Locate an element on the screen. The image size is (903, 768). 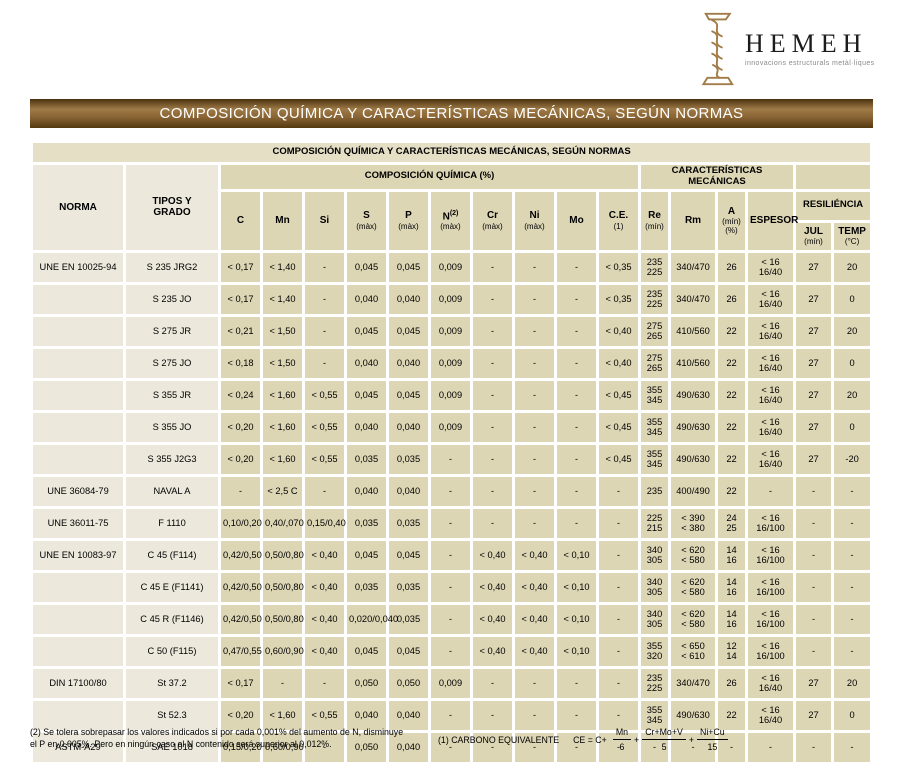
s-cell: 0,050 is located at coordinates (366, 747).